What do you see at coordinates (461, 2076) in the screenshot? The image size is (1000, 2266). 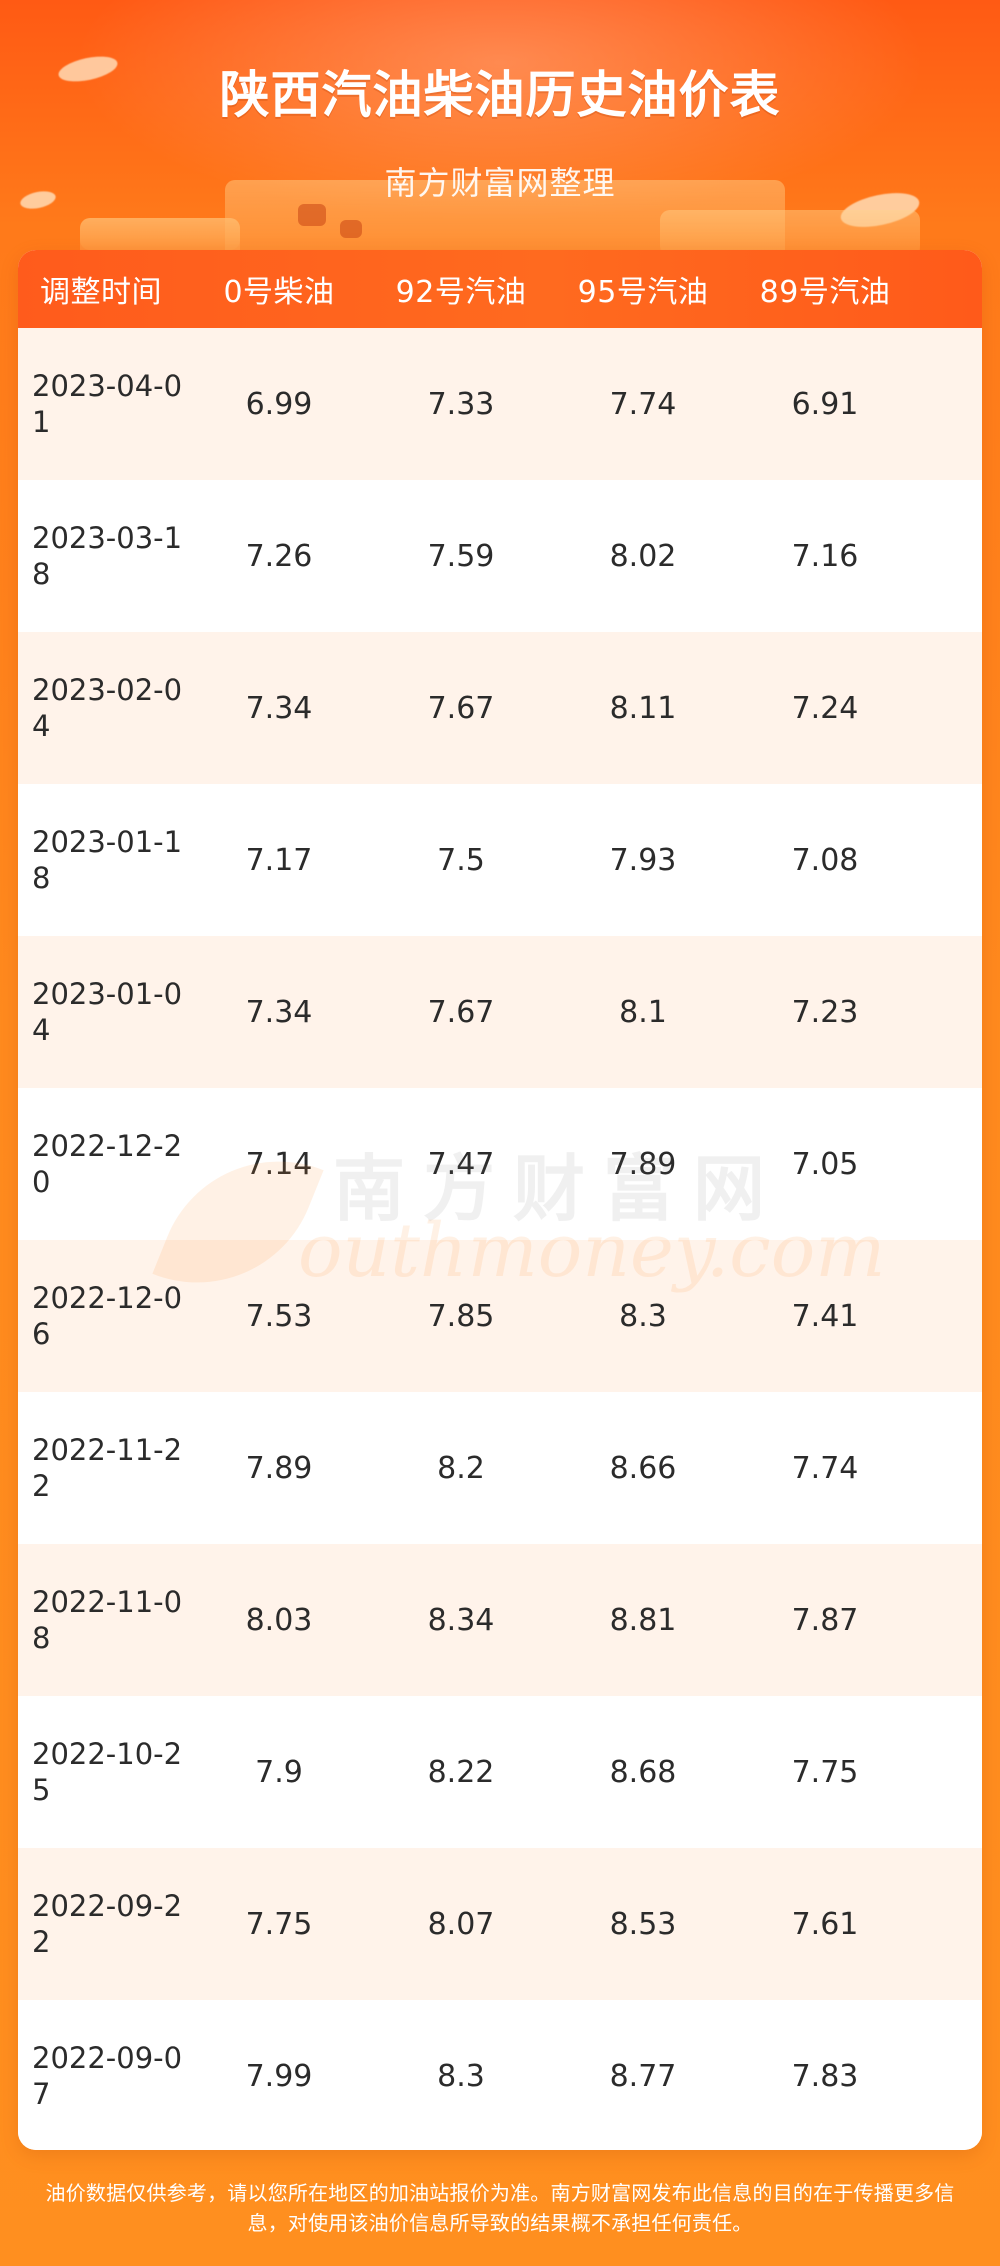 I see `cell-gas-92: 8.3` at bounding box center [461, 2076].